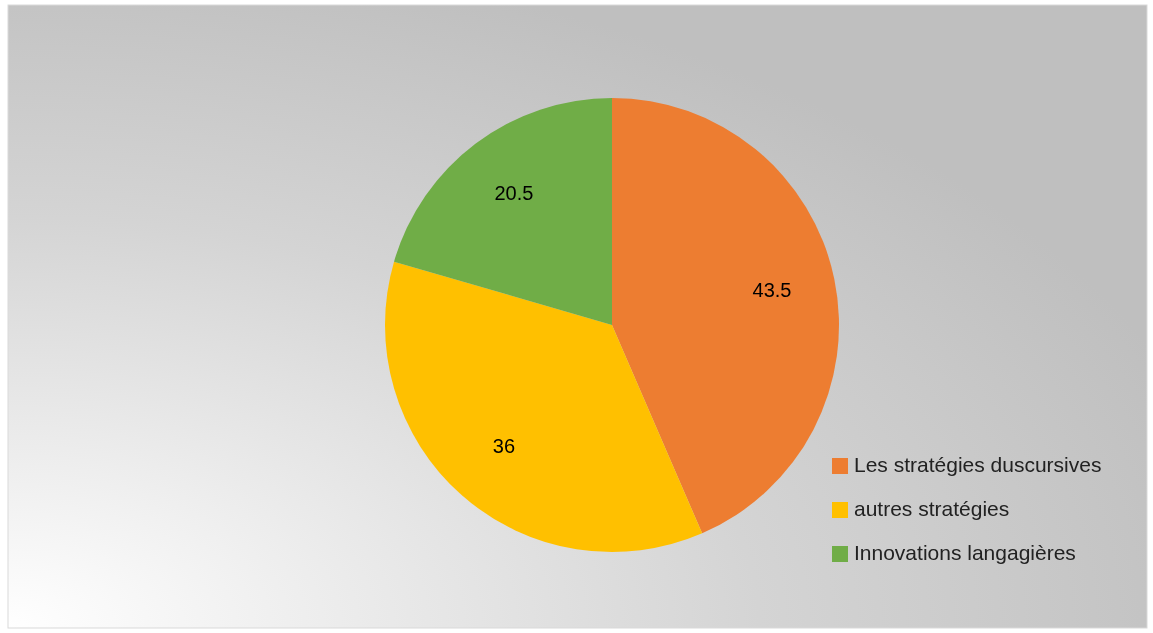 This screenshot has width=1153, height=633. What do you see at coordinates (932, 508) in the screenshot?
I see `legend-label: autres stratégies` at bounding box center [932, 508].